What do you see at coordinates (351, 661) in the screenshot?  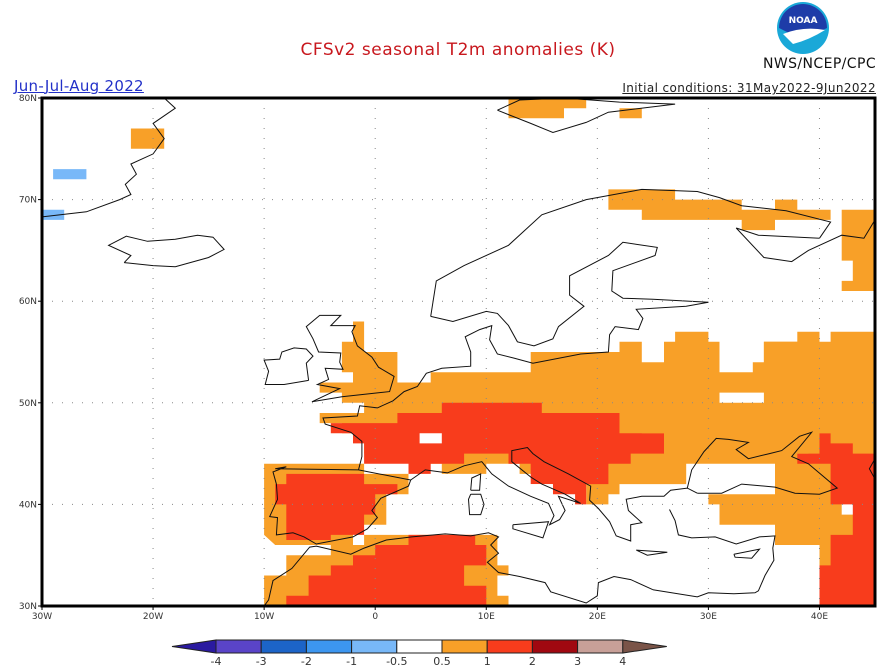 I see `colorbar-label: -1` at bounding box center [351, 661].